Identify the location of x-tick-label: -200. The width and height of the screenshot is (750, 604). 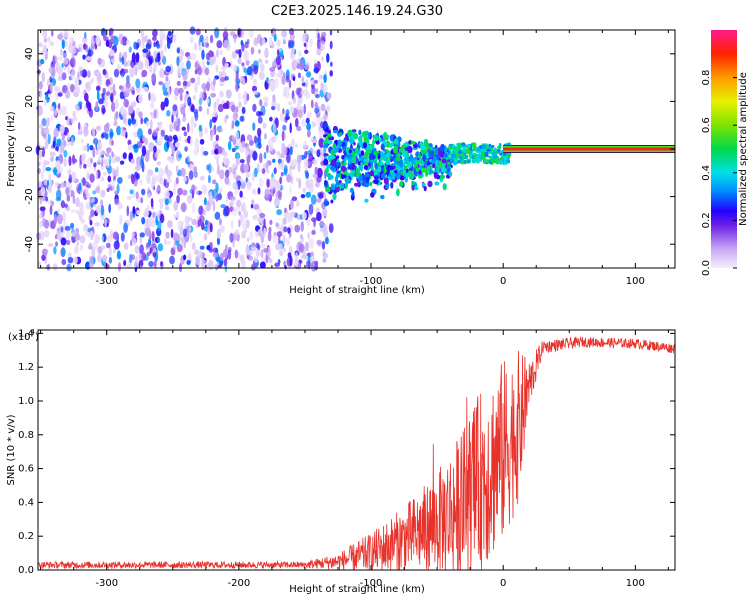
(239, 583).